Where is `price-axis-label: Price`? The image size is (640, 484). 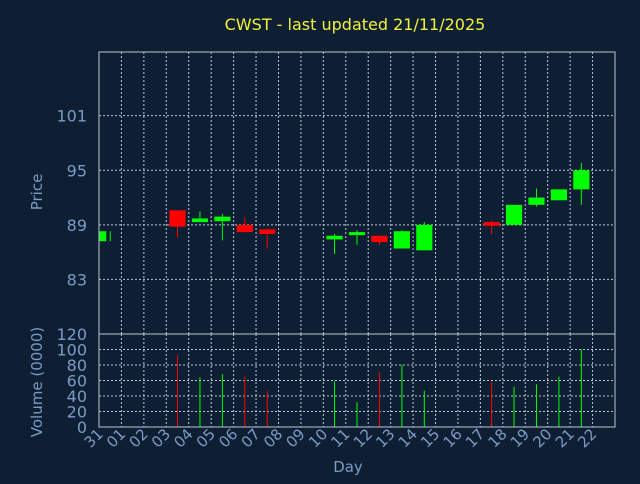
price-axis-label: Price is located at coordinates (37, 192).